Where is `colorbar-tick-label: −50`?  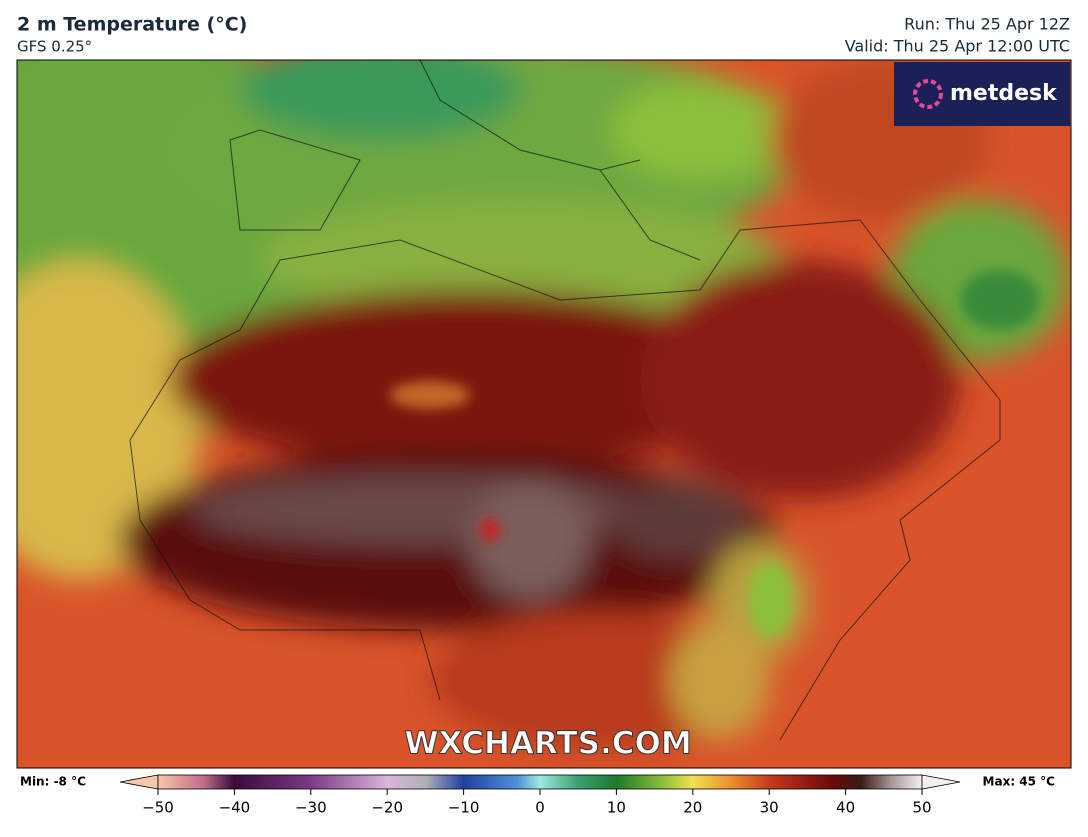 colorbar-tick-label: −50 is located at coordinates (158, 808).